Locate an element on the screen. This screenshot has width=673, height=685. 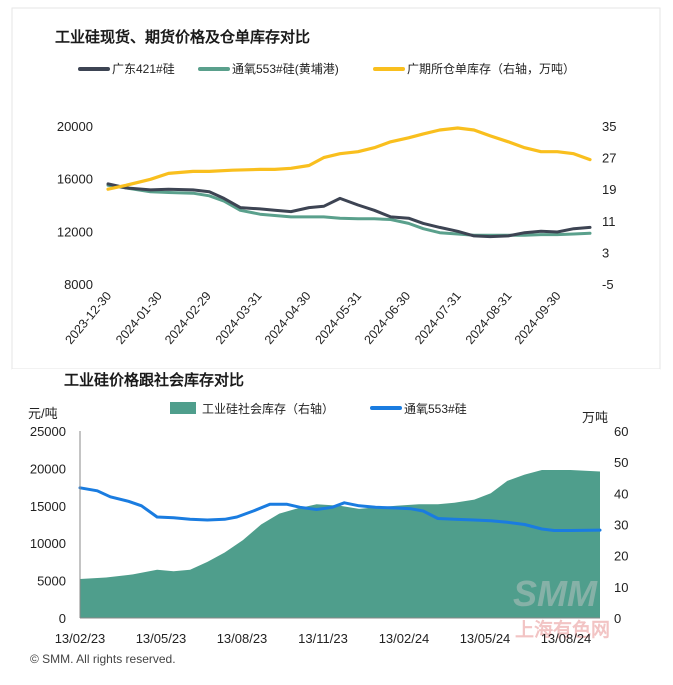
bottom-line-layer is located at coordinates (340, 509).